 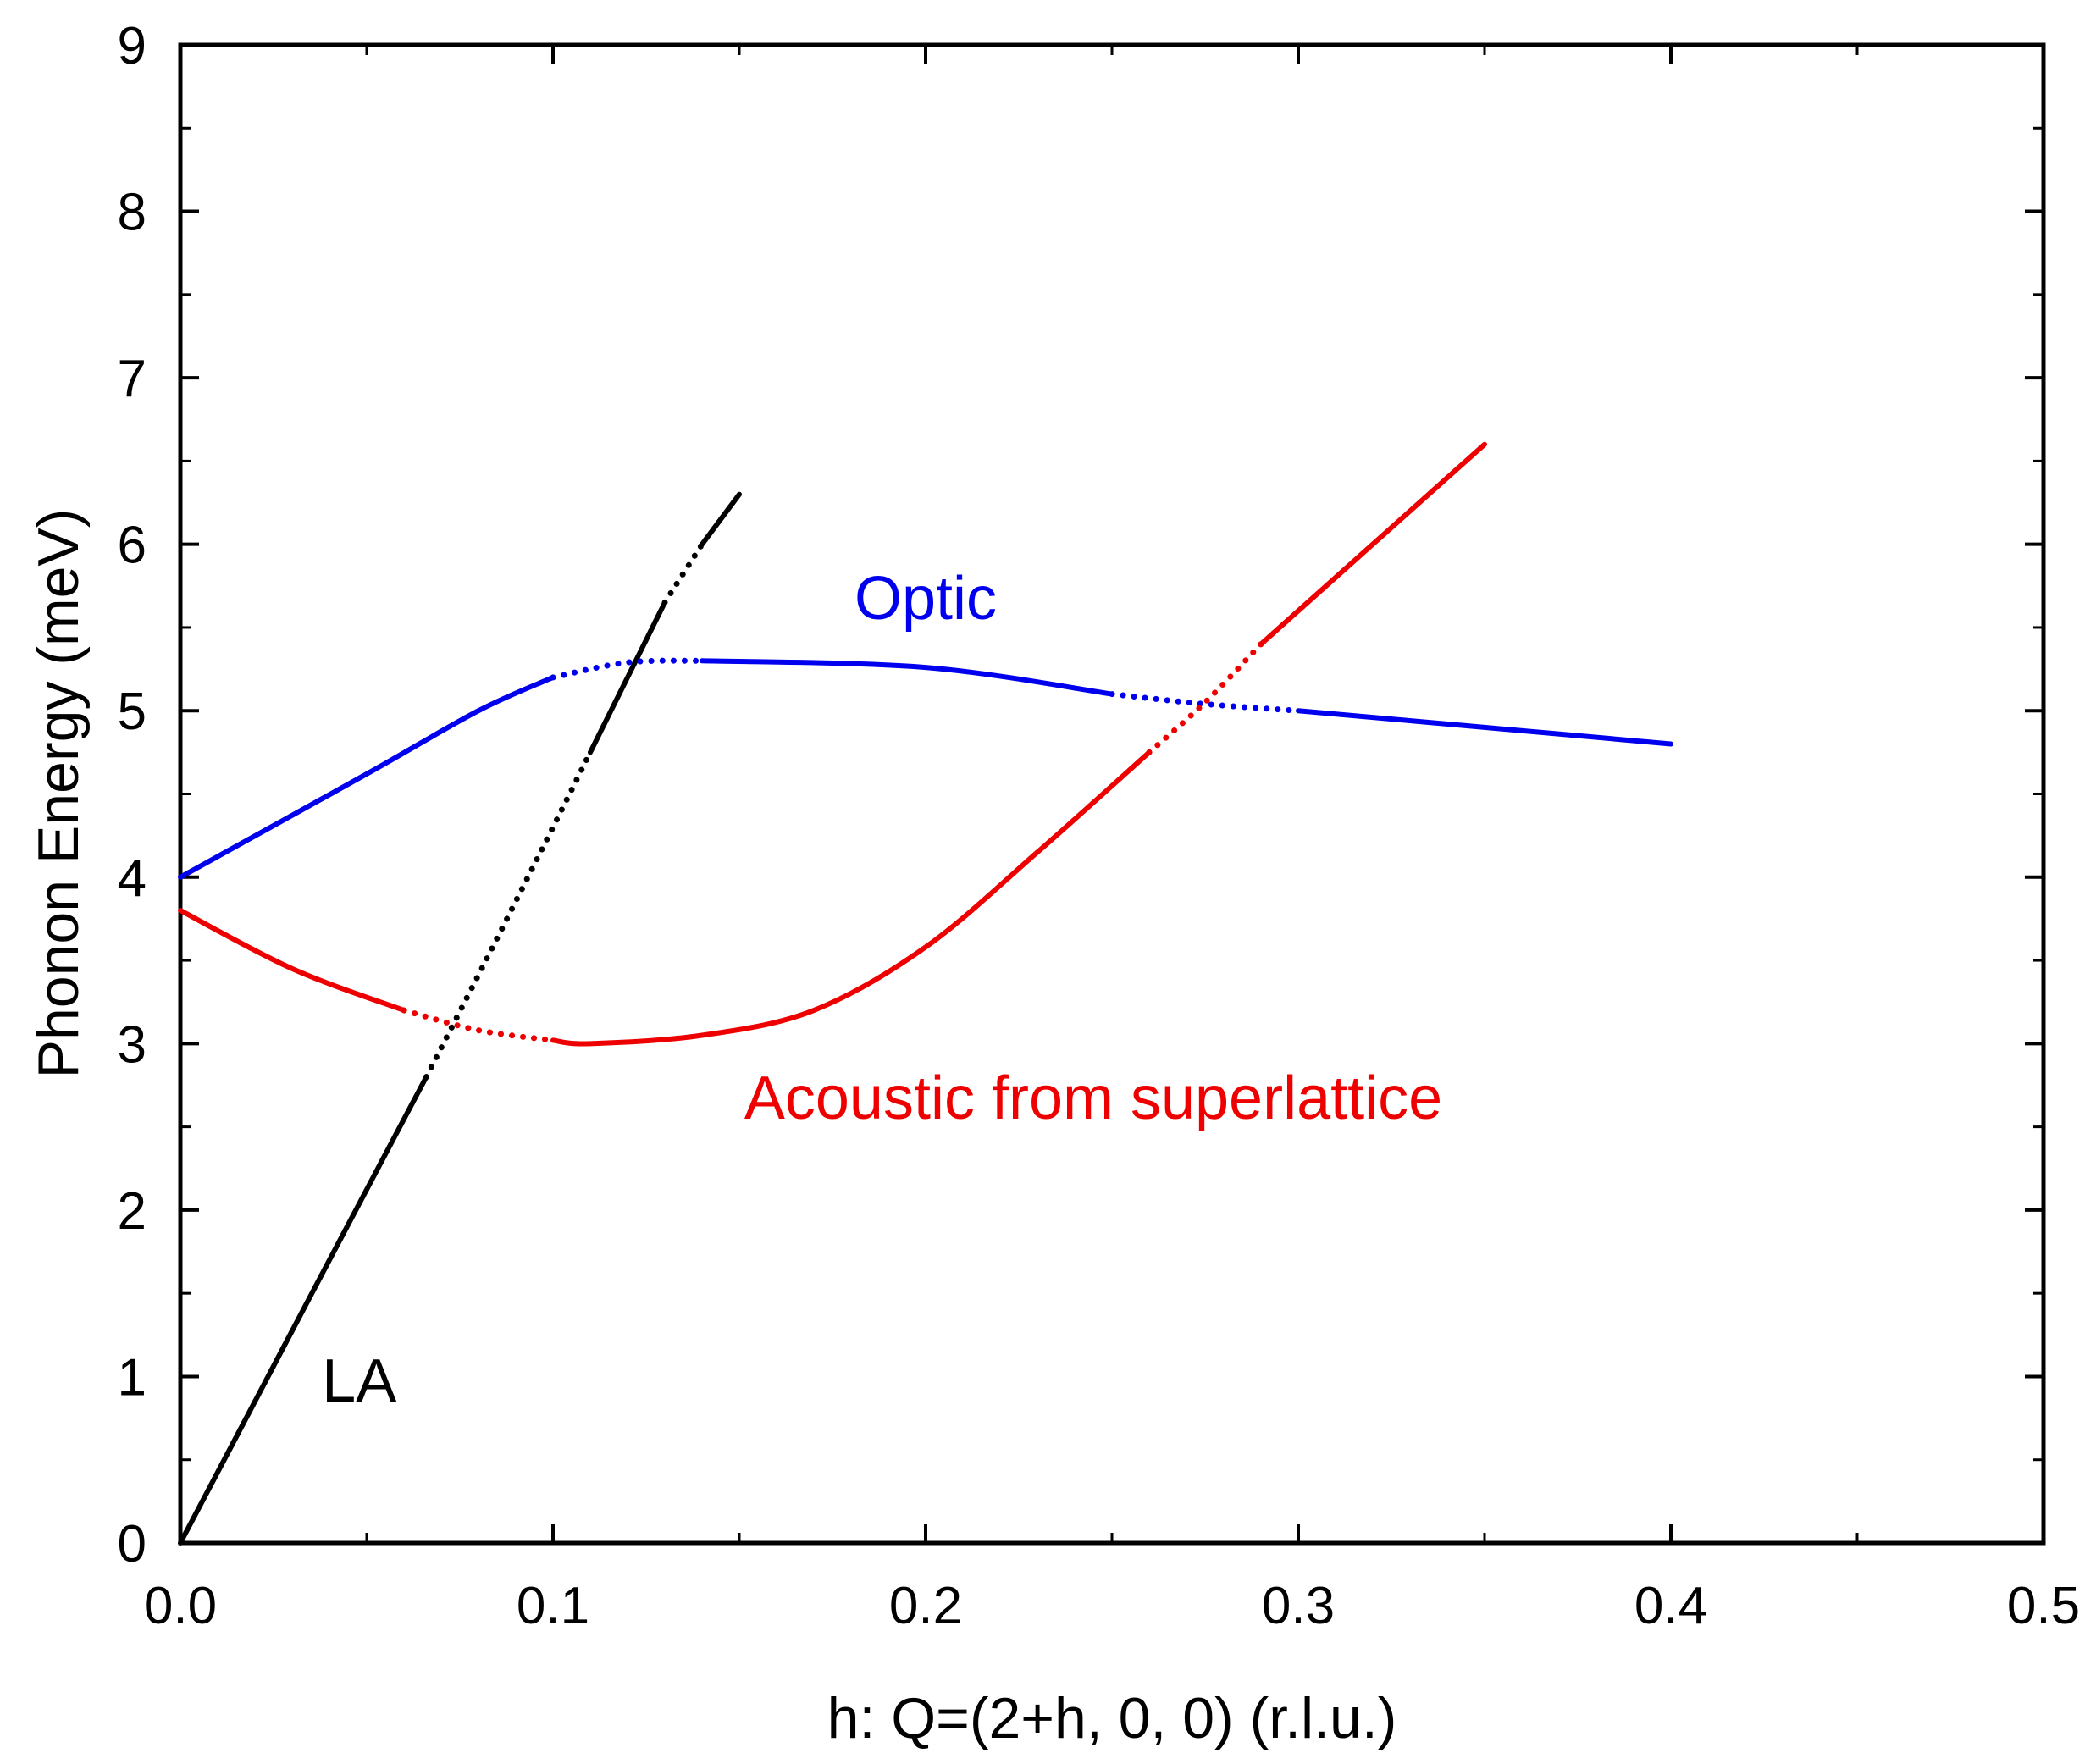 What do you see at coordinates (925, 599) in the screenshot?
I see `series-label-optic: Optic` at bounding box center [925, 599].